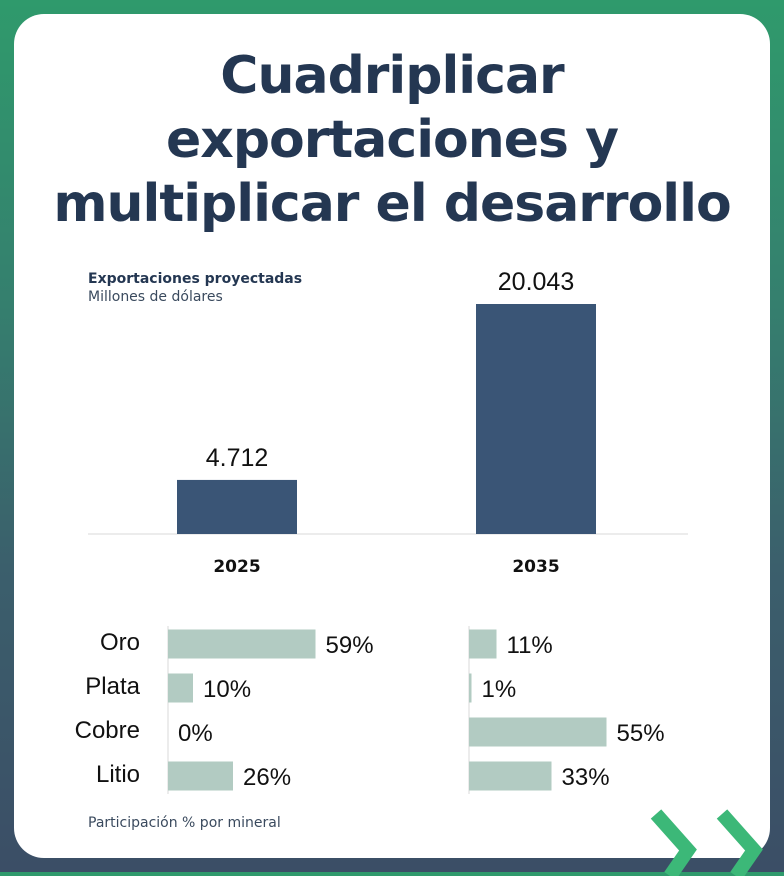  I want to click on share-label-2035-litio: 33%, so click(586, 777).